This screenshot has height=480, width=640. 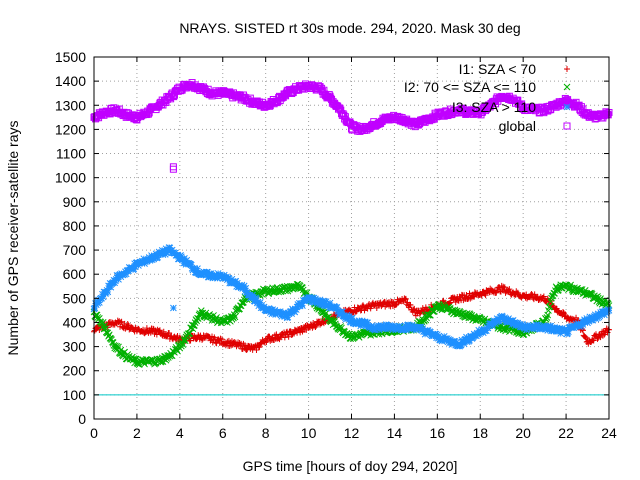 I want to click on x-axis-label: GPS time [hours of doy 294, 2020], so click(x=350, y=466).